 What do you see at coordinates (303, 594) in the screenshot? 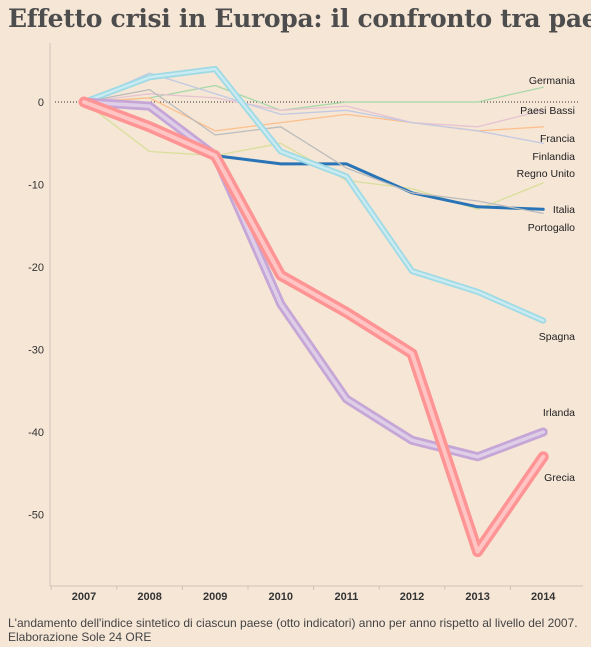
I see `x-tick-labels: 2007 2008 2009 2010 2011 2012 2013 2014` at bounding box center [303, 594].